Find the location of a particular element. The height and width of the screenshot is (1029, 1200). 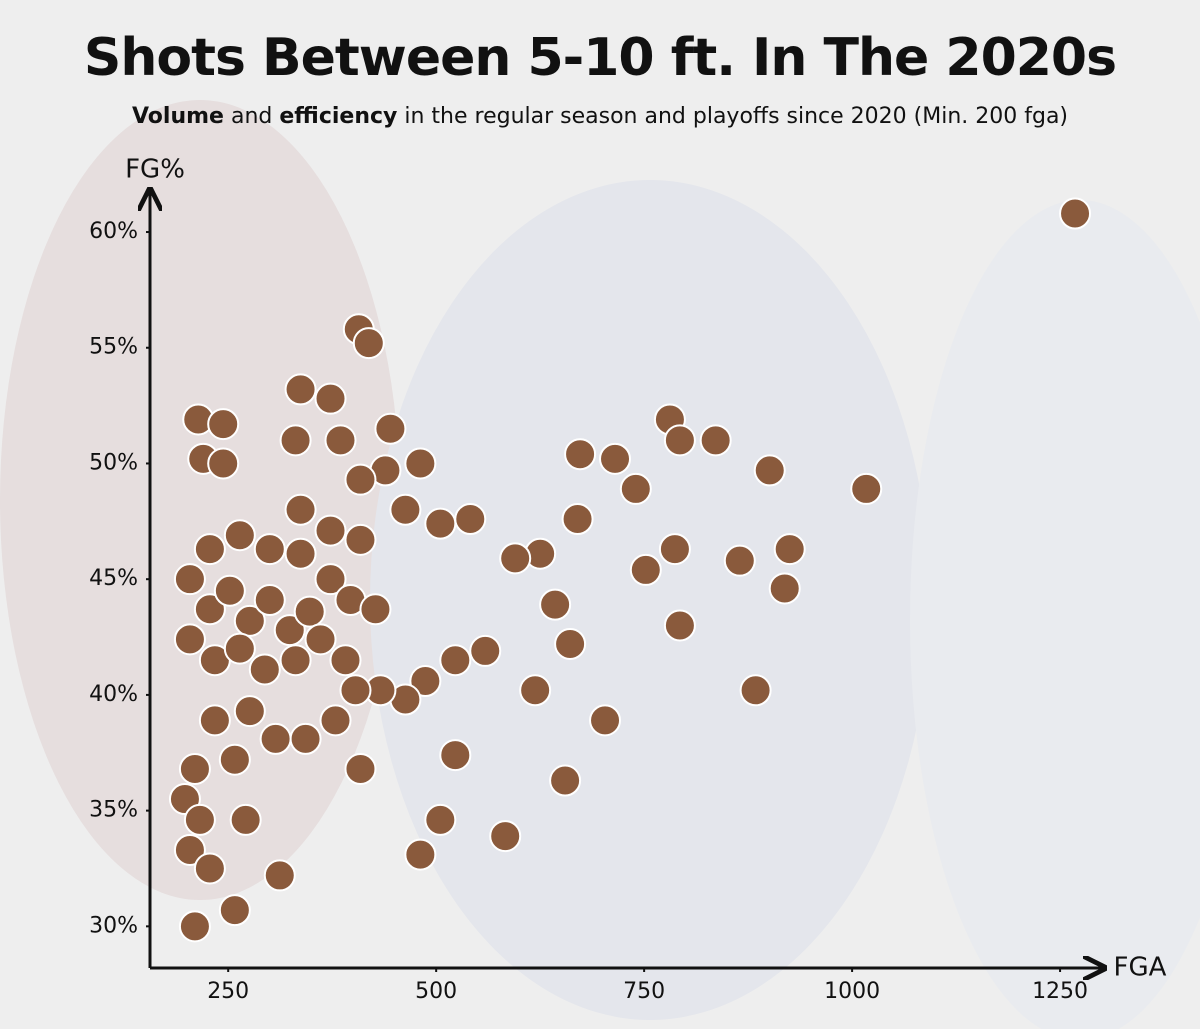

chart-title: Shots Between 5-10 ft. In The 2020s is located at coordinates (600, 58).